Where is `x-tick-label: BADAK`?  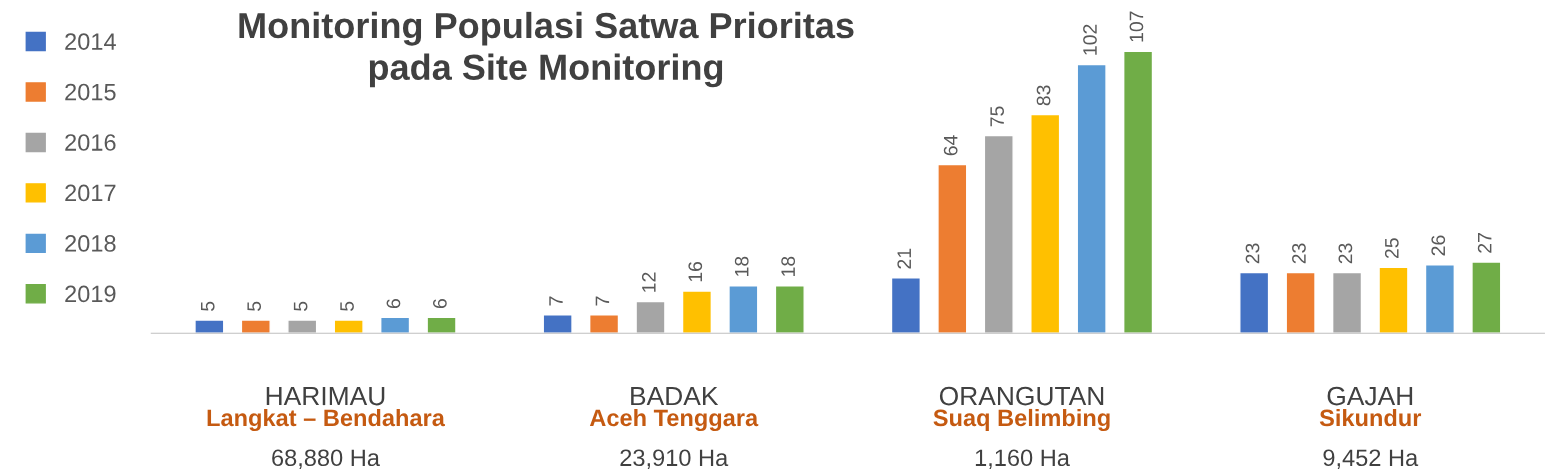
x-tick-label: BADAK is located at coordinates (675, 396).